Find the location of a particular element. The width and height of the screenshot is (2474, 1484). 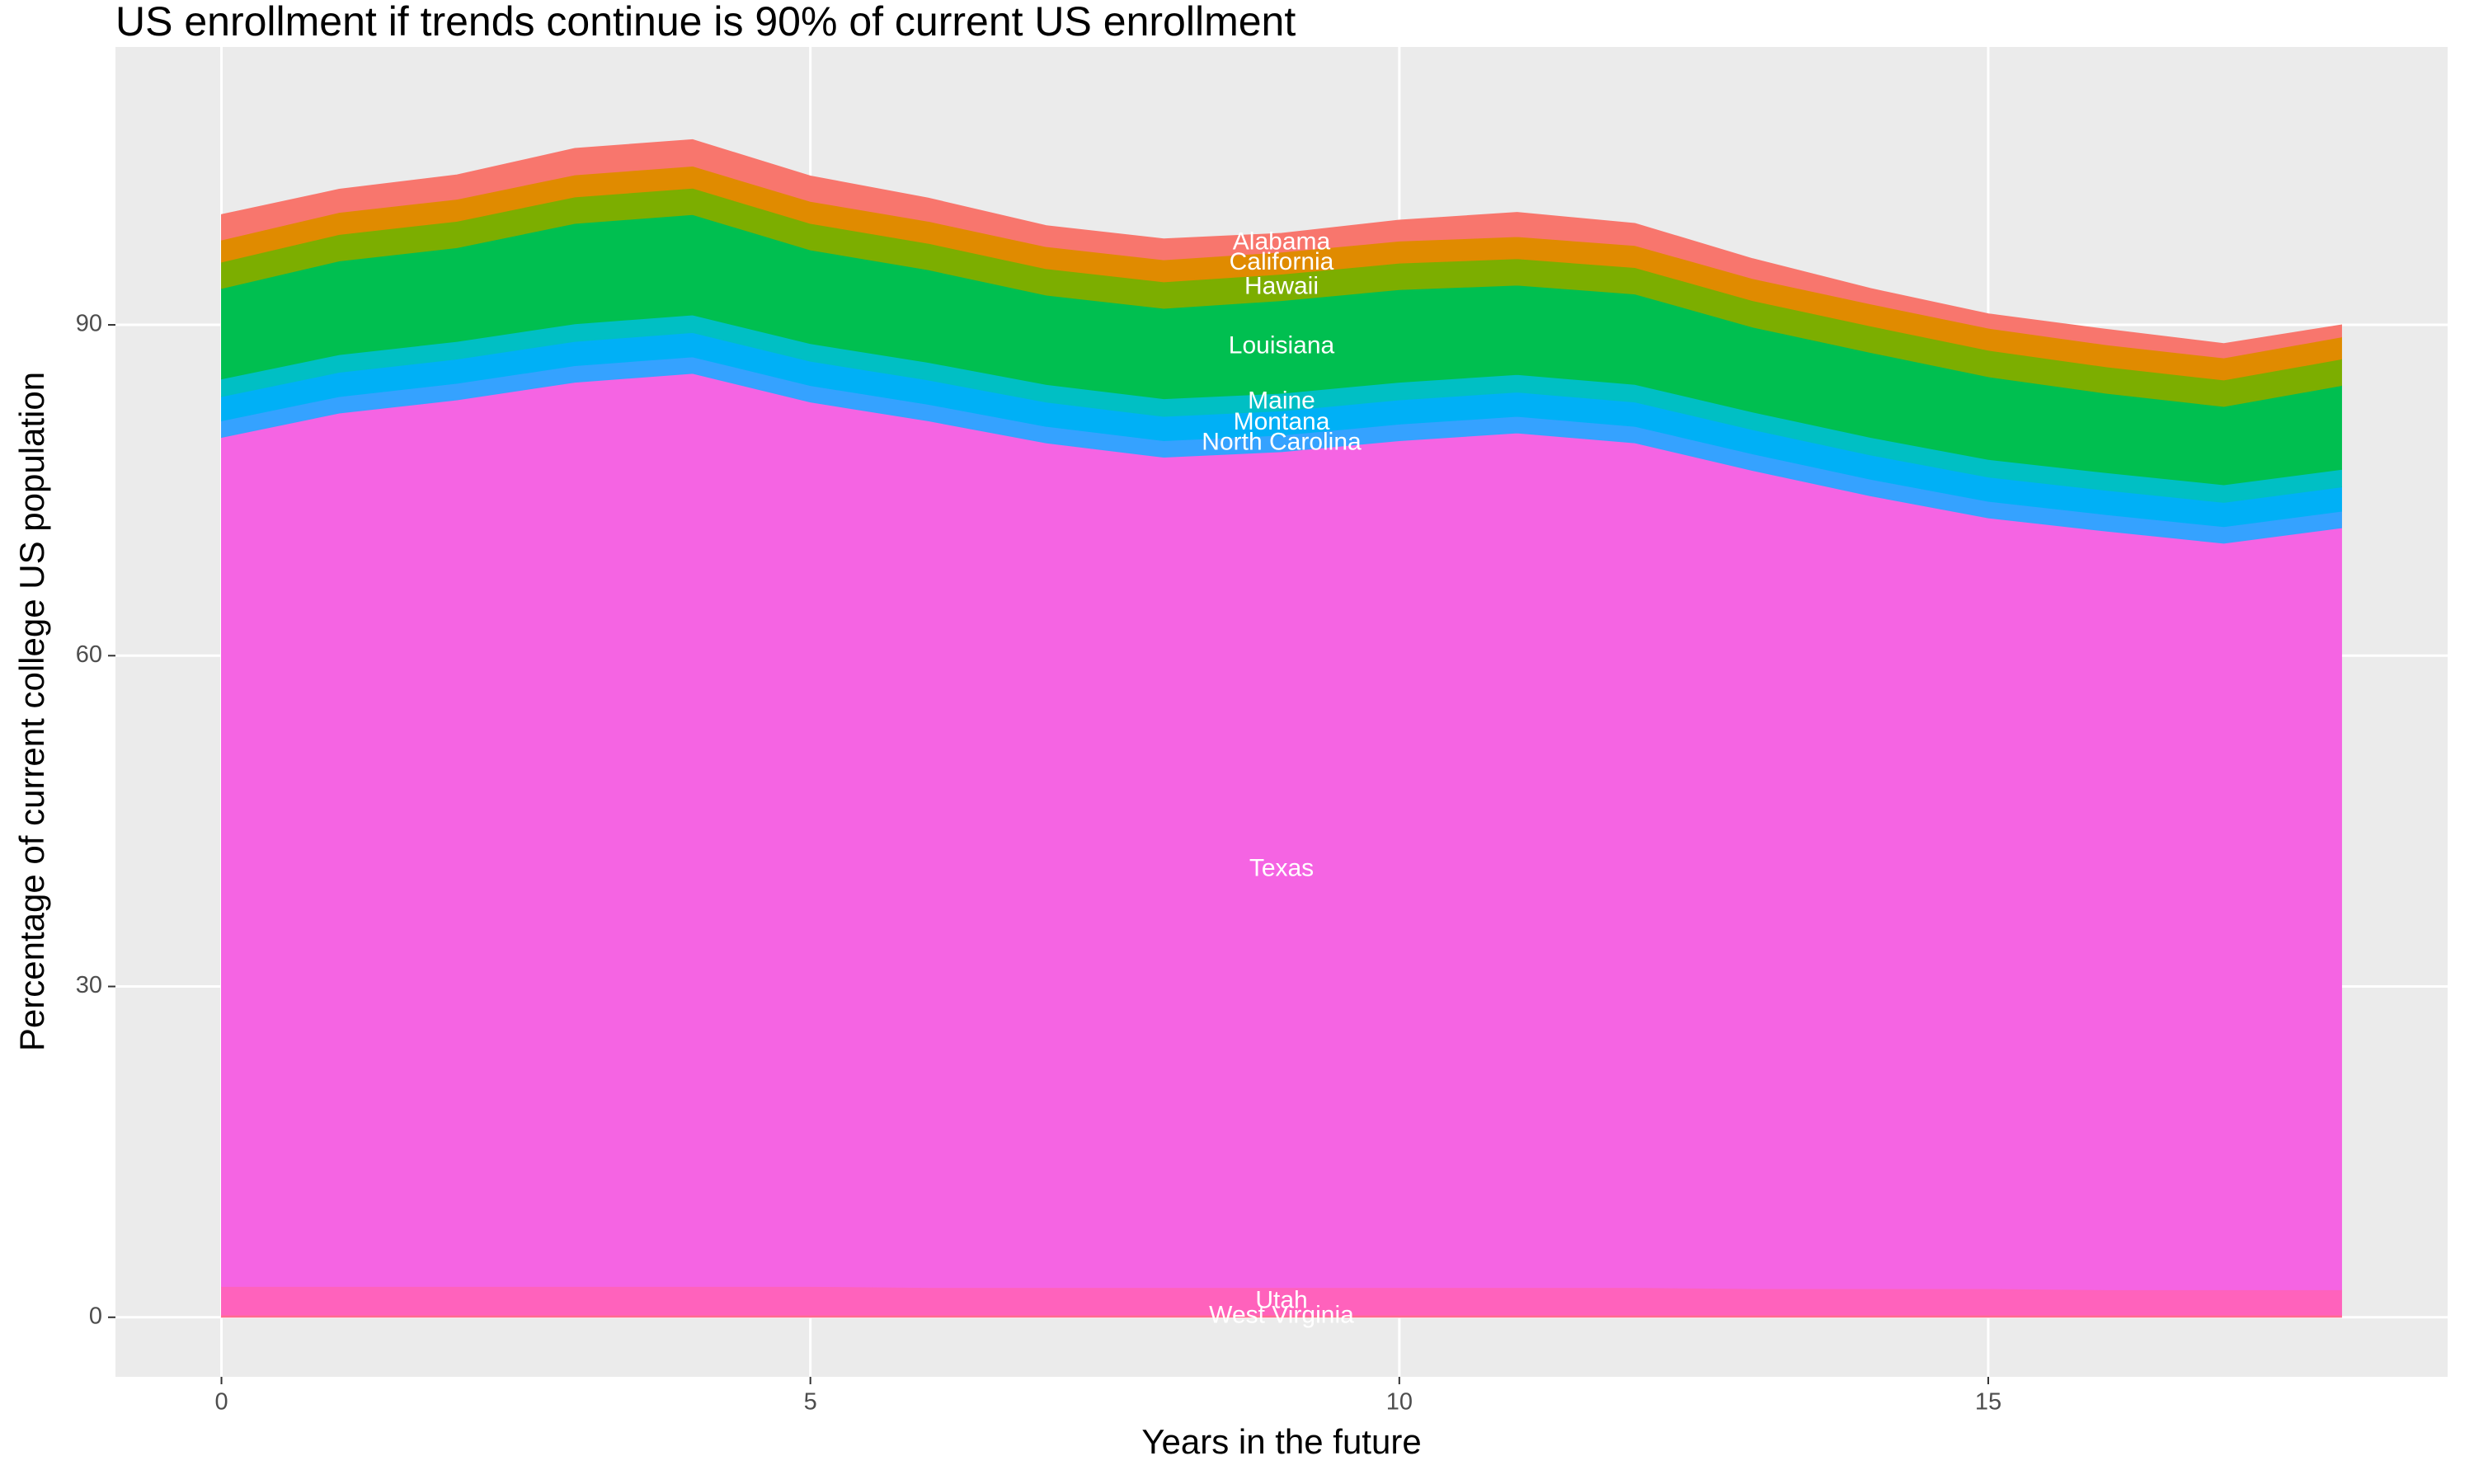

area-label: Utah is located at coordinates (1281, 1299).